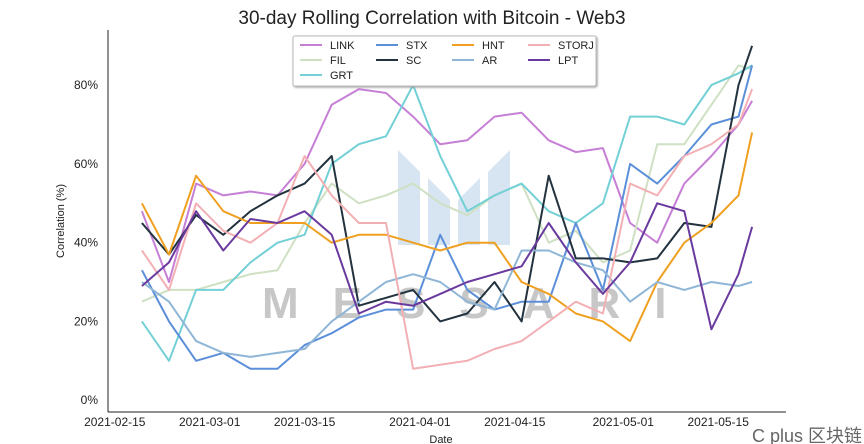  I want to click on legend-label-link: LINK, so click(342, 46).